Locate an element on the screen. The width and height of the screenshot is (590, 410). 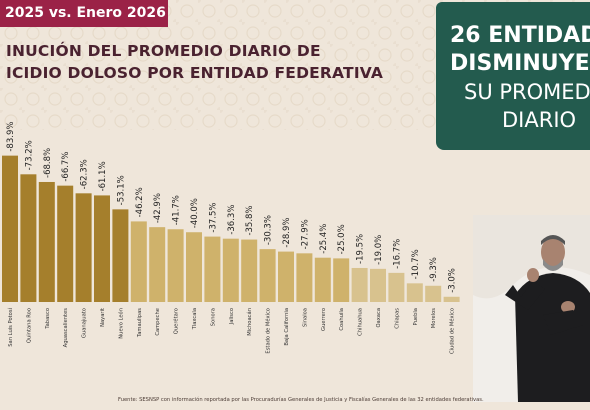
category-label: Ciudad de México is located at coordinates (452, 331).